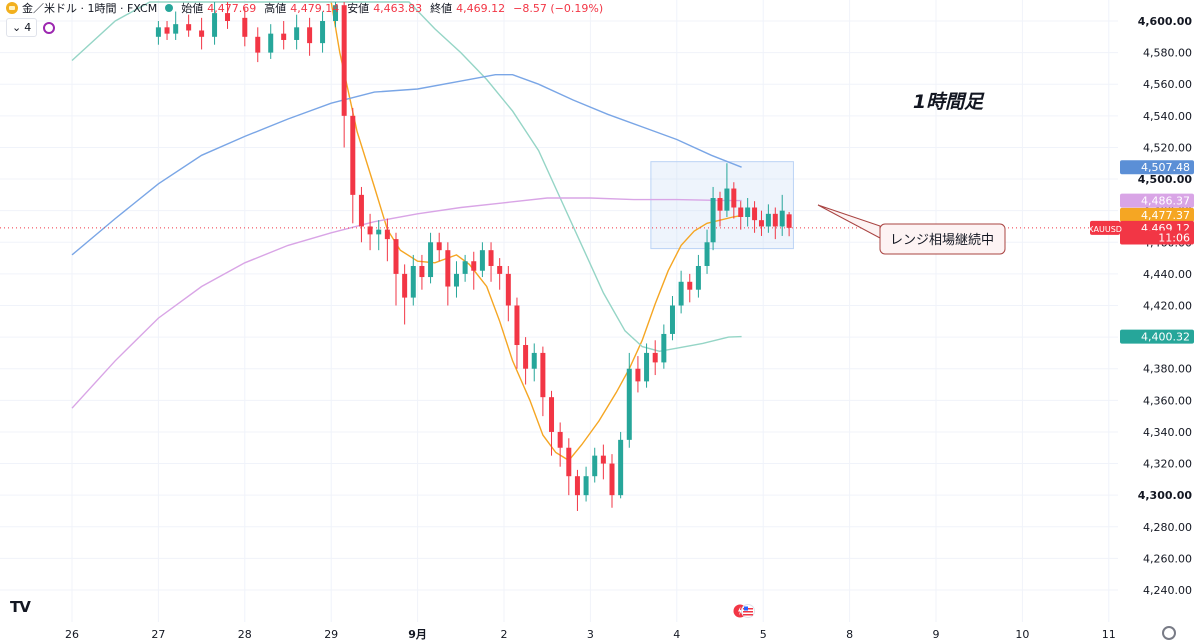 Image resolution: width=1200 pixels, height=644 pixels. What do you see at coordinates (441, 8) in the screenshot?
I see `ohlc-close-label: 終値` at bounding box center [441, 8].